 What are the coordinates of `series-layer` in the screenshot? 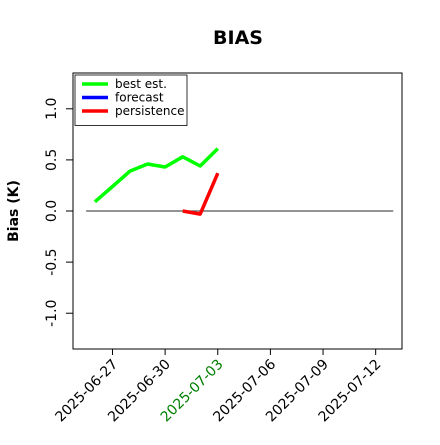 It's located at (156, 181).